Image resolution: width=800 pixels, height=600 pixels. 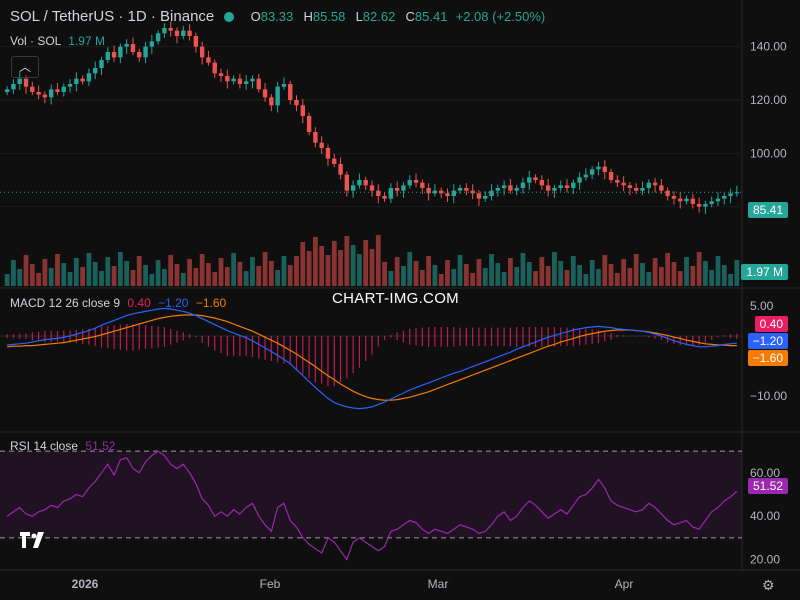 What do you see at coordinates (765, 516) in the screenshot?
I see `rsi-tick-label: 40.00` at bounding box center [765, 516].